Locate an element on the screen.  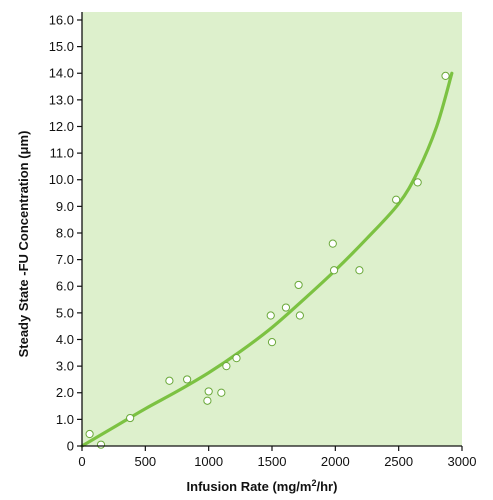
y-tick-label: 9.0 is located at coordinates (65, 206).